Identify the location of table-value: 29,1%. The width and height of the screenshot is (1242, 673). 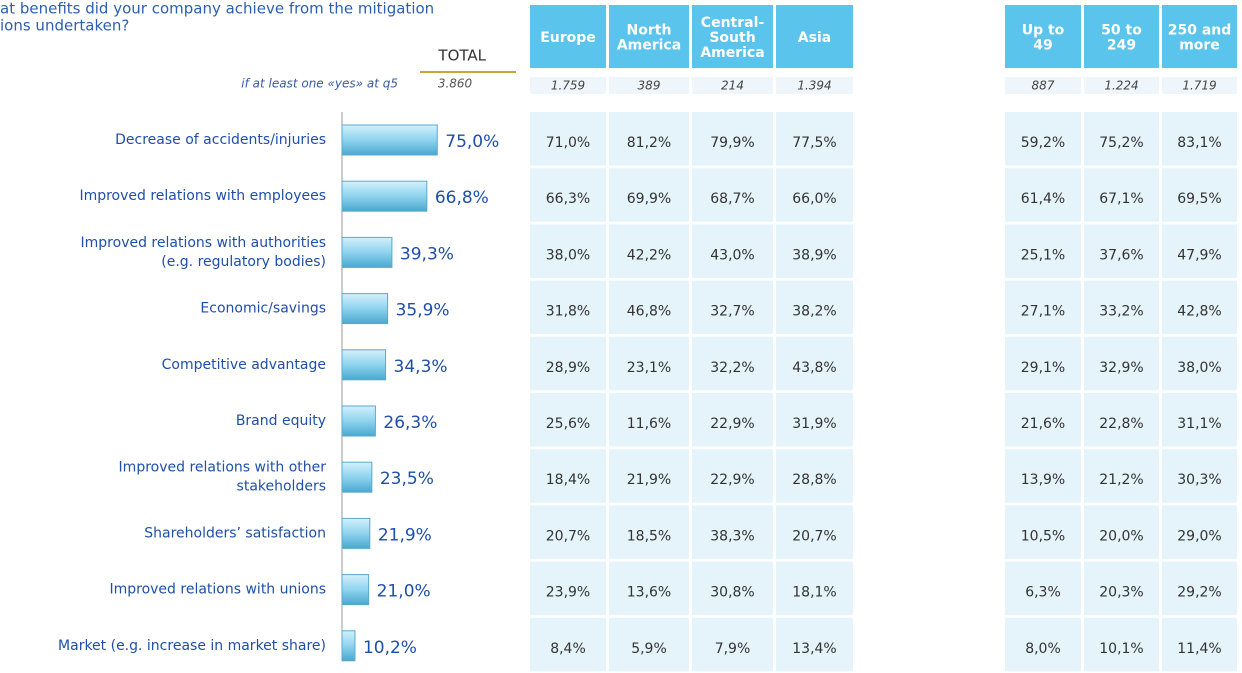
(1043, 368).